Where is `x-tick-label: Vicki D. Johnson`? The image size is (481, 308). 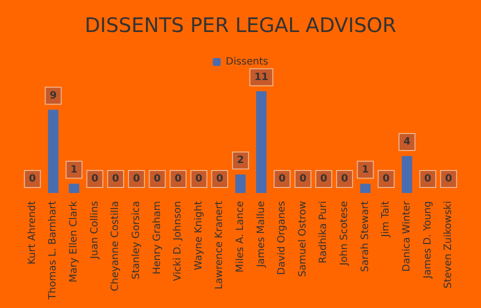
x-tick-label: Vicki D. Johnson is located at coordinates (178, 241).